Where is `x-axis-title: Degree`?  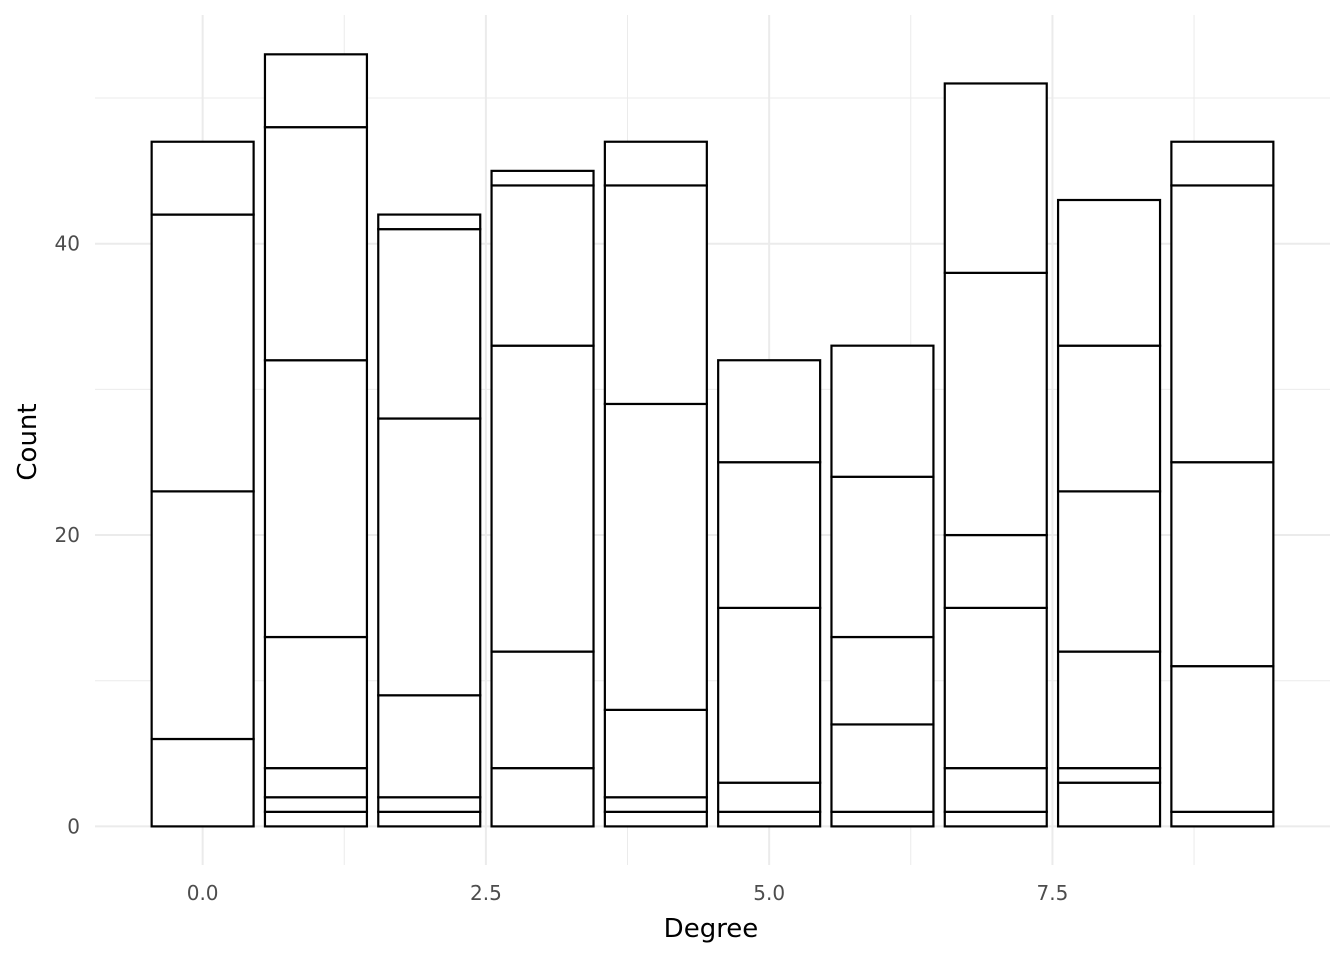
x-axis-title: Degree is located at coordinates (711, 929).